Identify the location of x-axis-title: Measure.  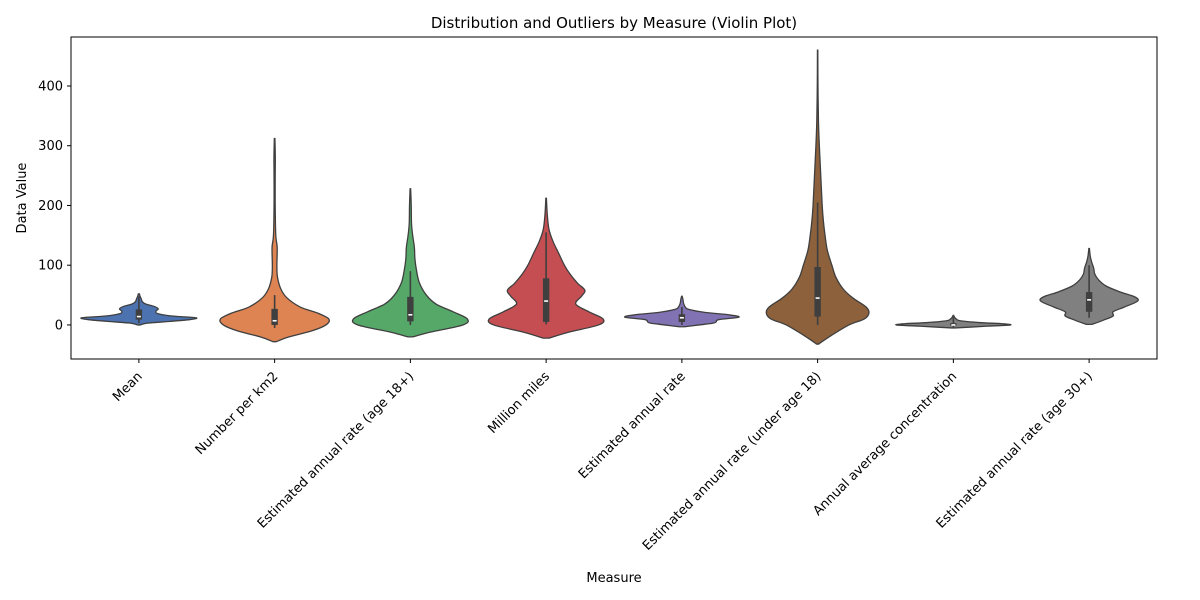
(613, 578).